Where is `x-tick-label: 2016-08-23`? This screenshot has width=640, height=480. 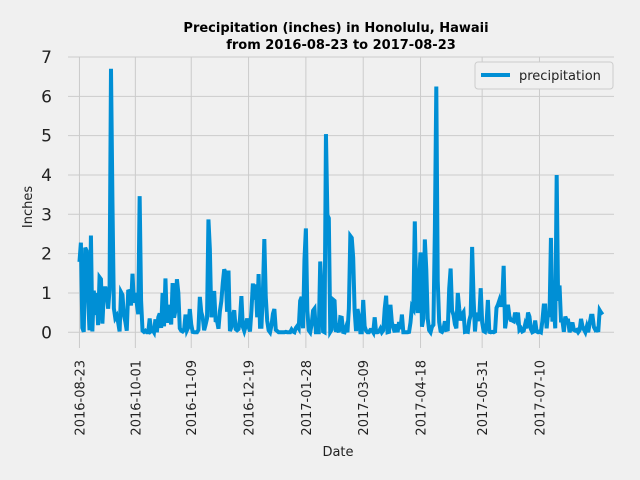 x-tick-label: 2016-08-23 is located at coordinates (80, 398).